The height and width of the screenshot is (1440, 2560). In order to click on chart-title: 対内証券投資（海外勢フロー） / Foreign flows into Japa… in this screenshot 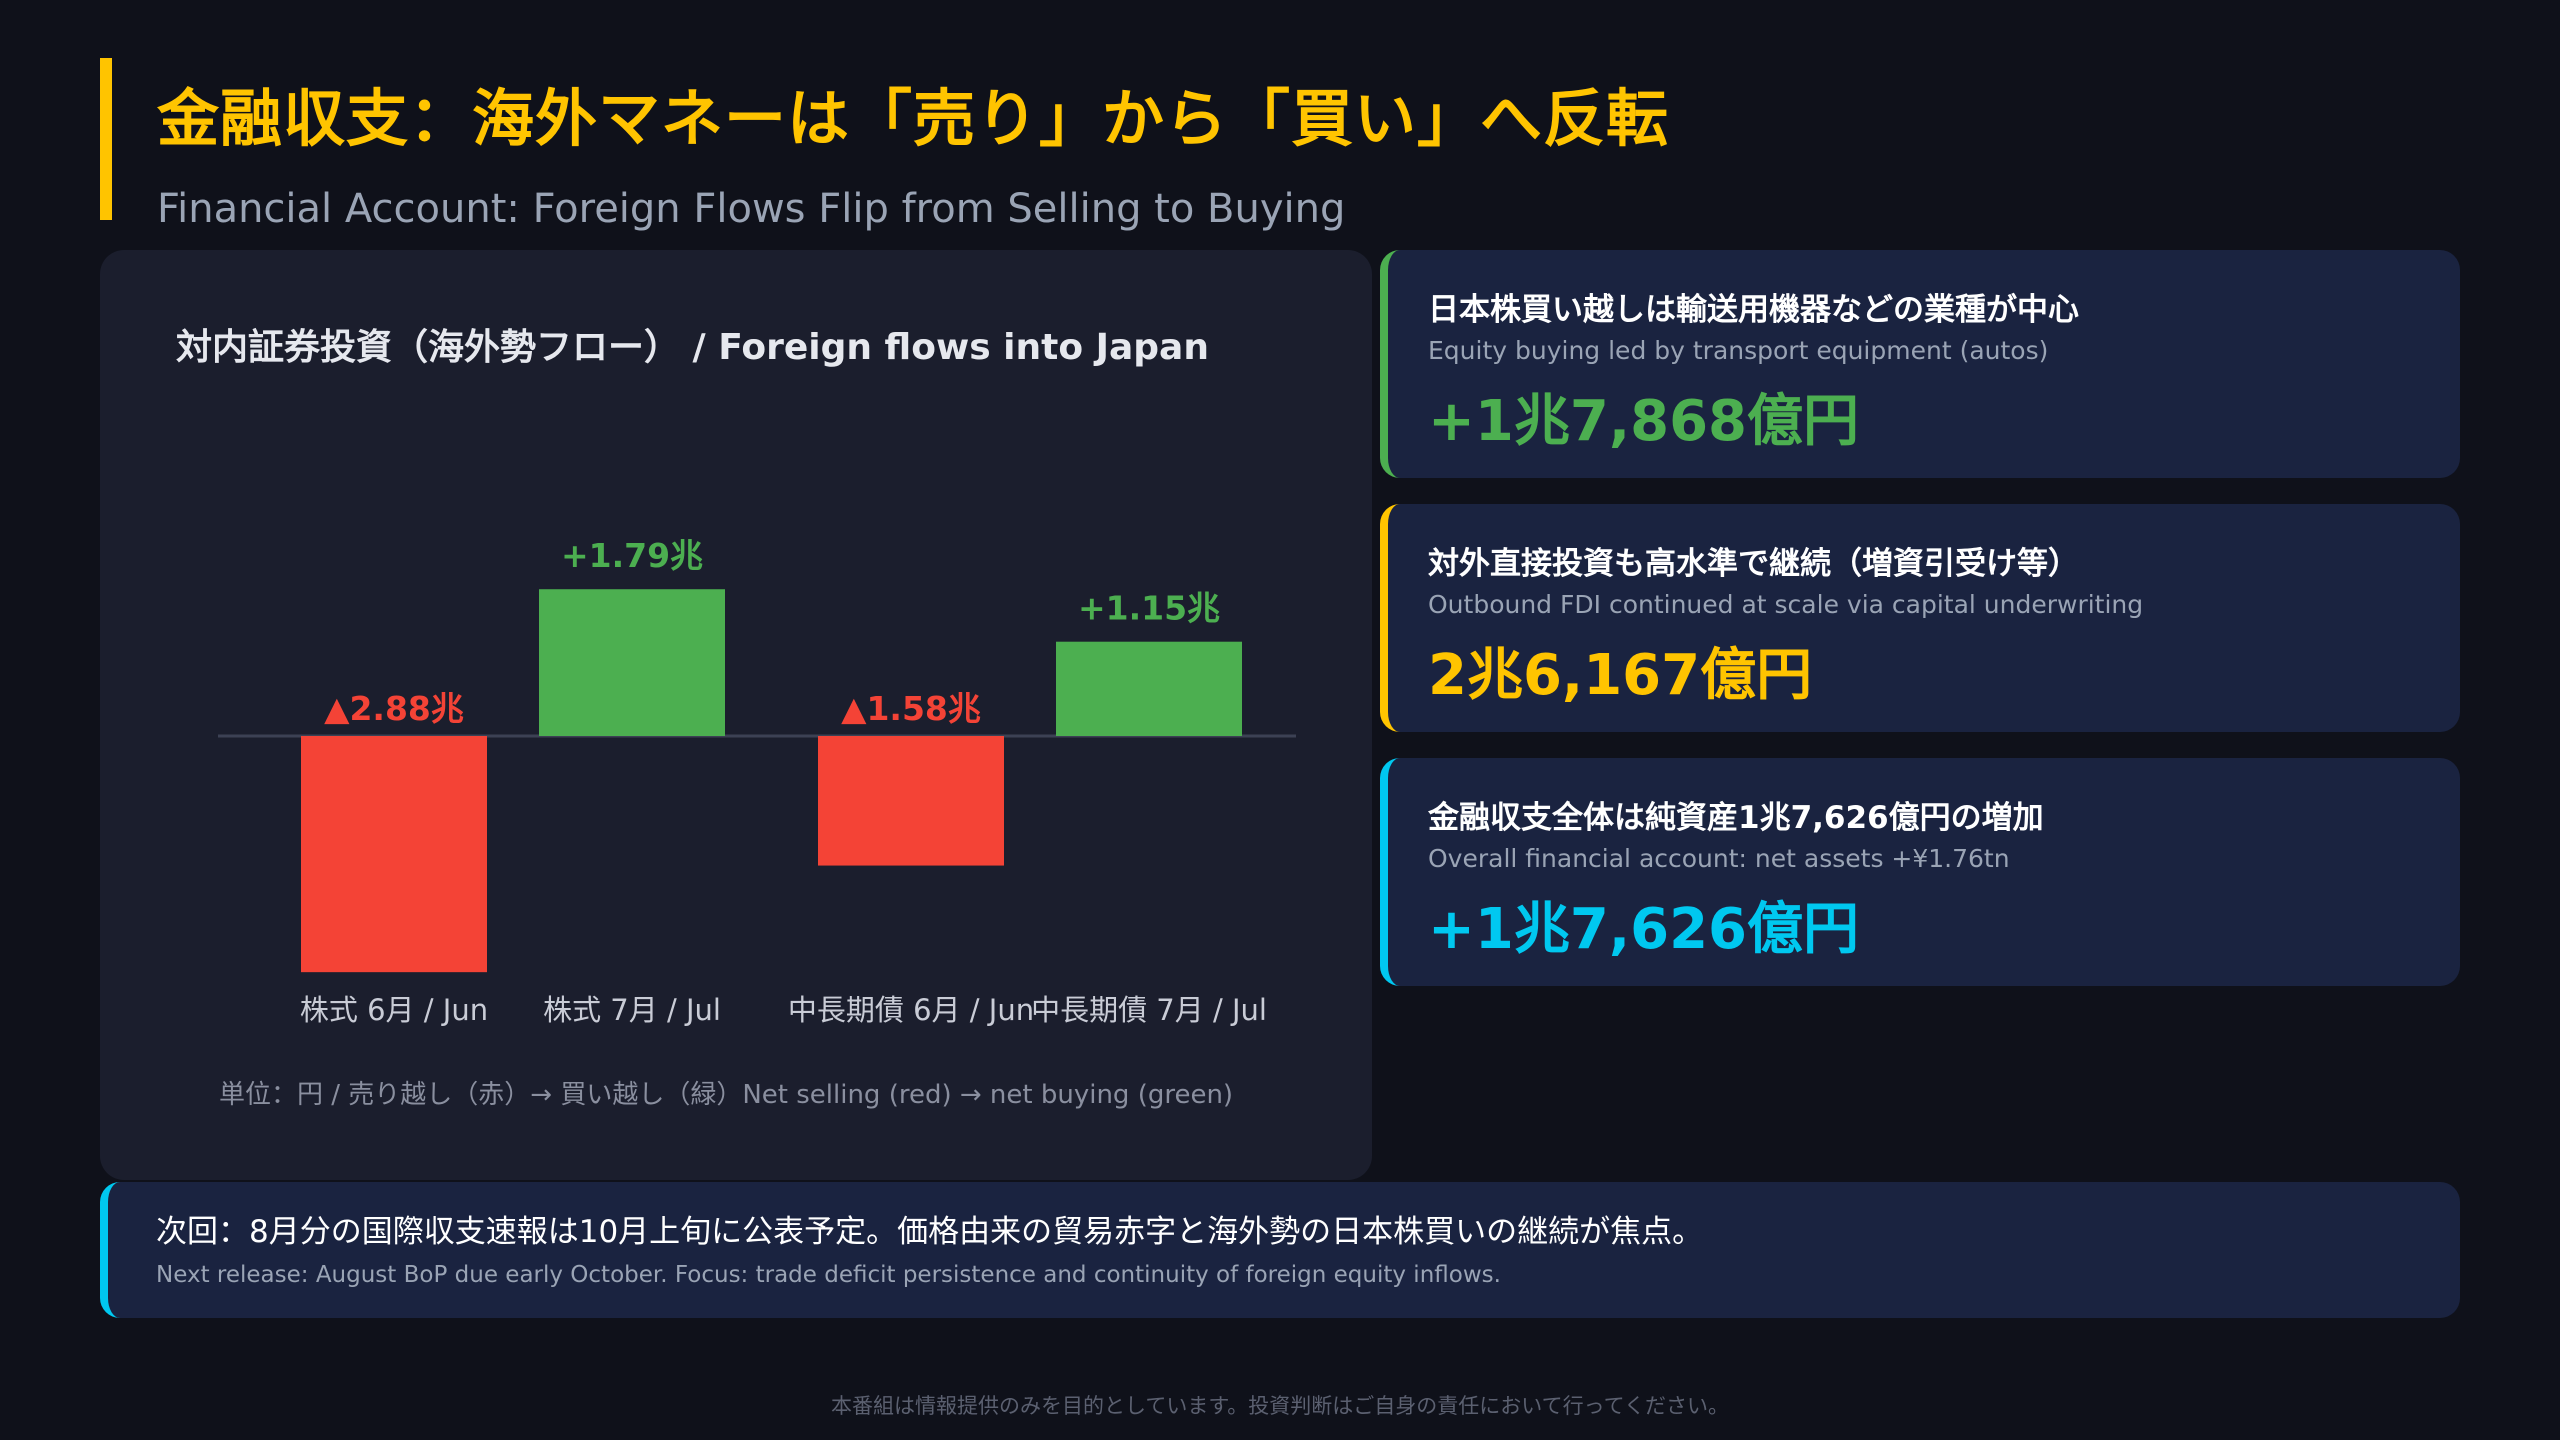, I will do `click(692, 347)`.